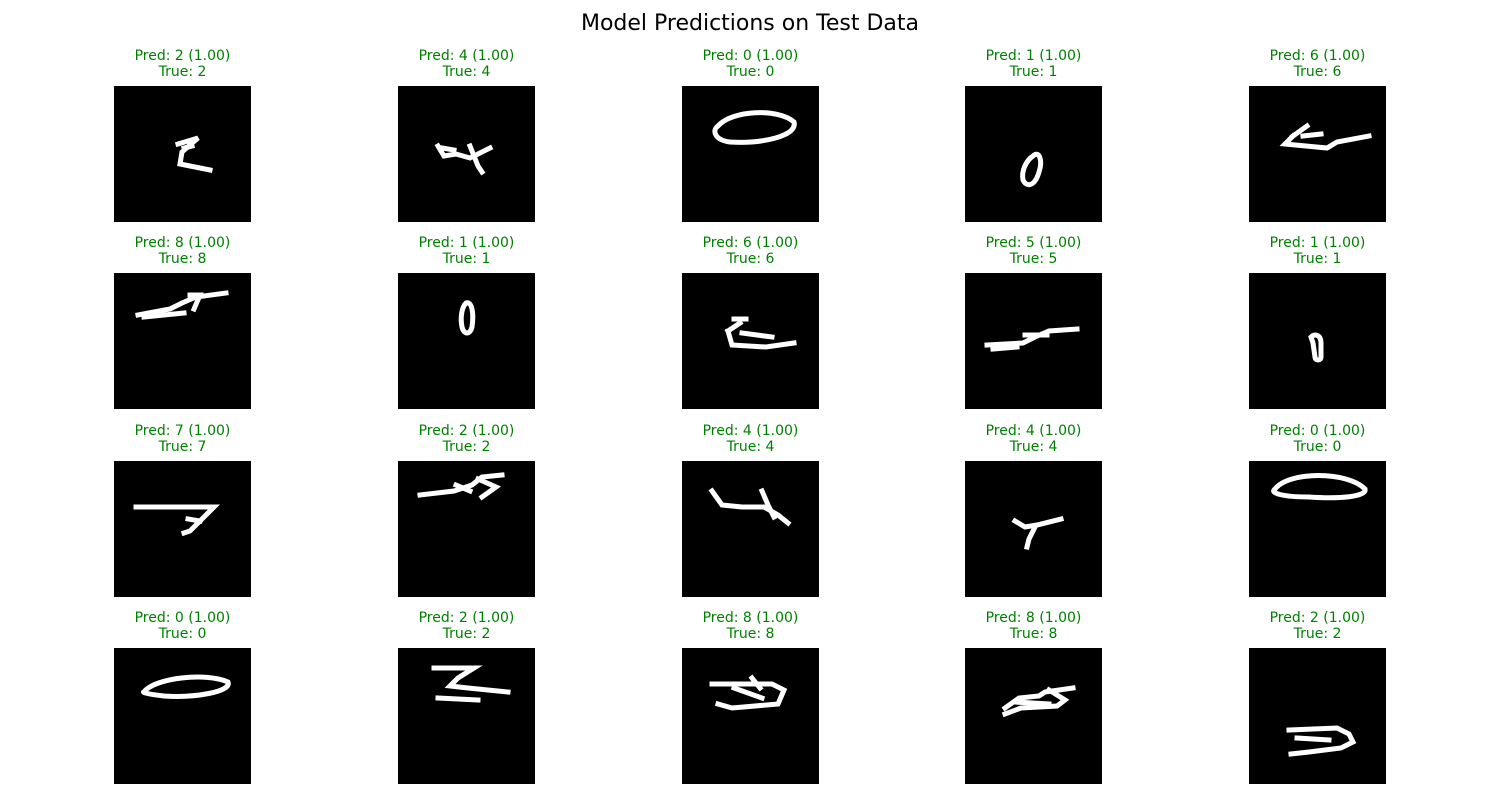 This screenshot has width=1500, height=800. I want to click on prediction-panel: Pred: 6 (1.00) True: 6, so click(750, 322).